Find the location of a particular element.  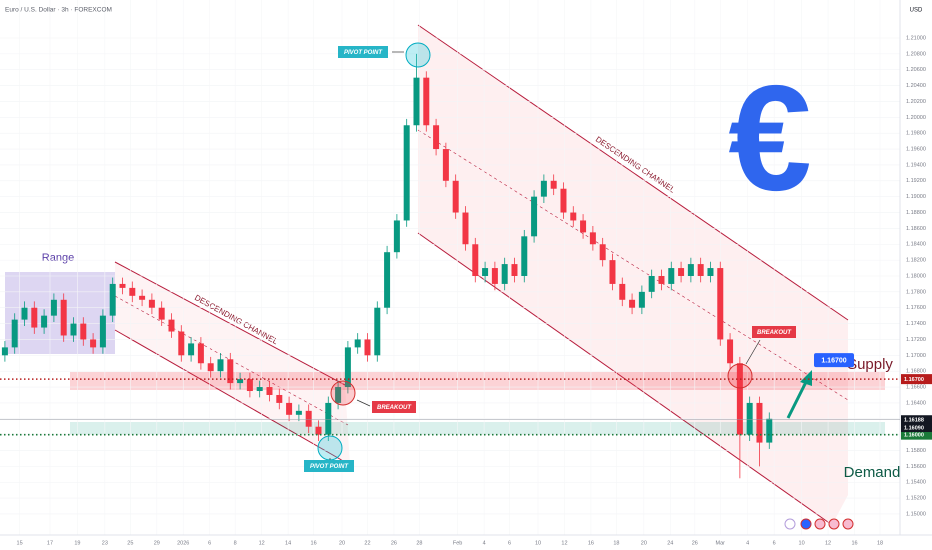

price-tag-label: 1.16700 is located at coordinates (914, 380).